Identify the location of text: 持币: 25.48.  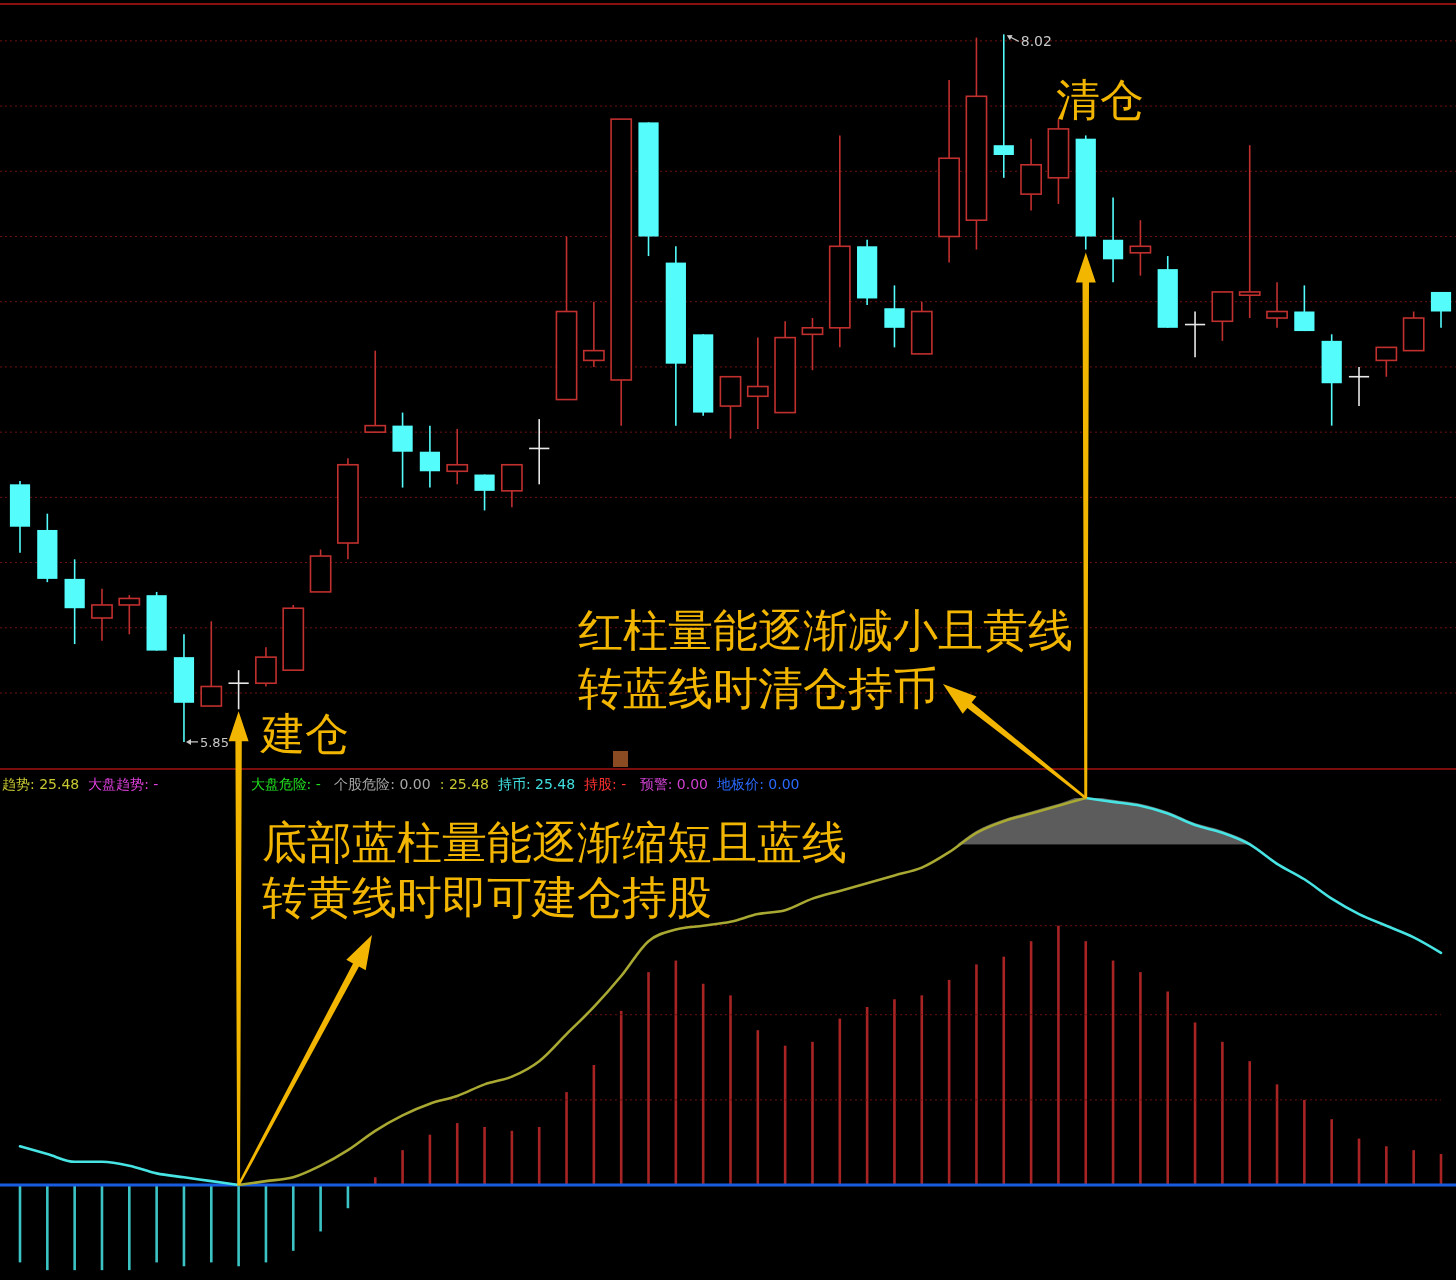
(536, 784).